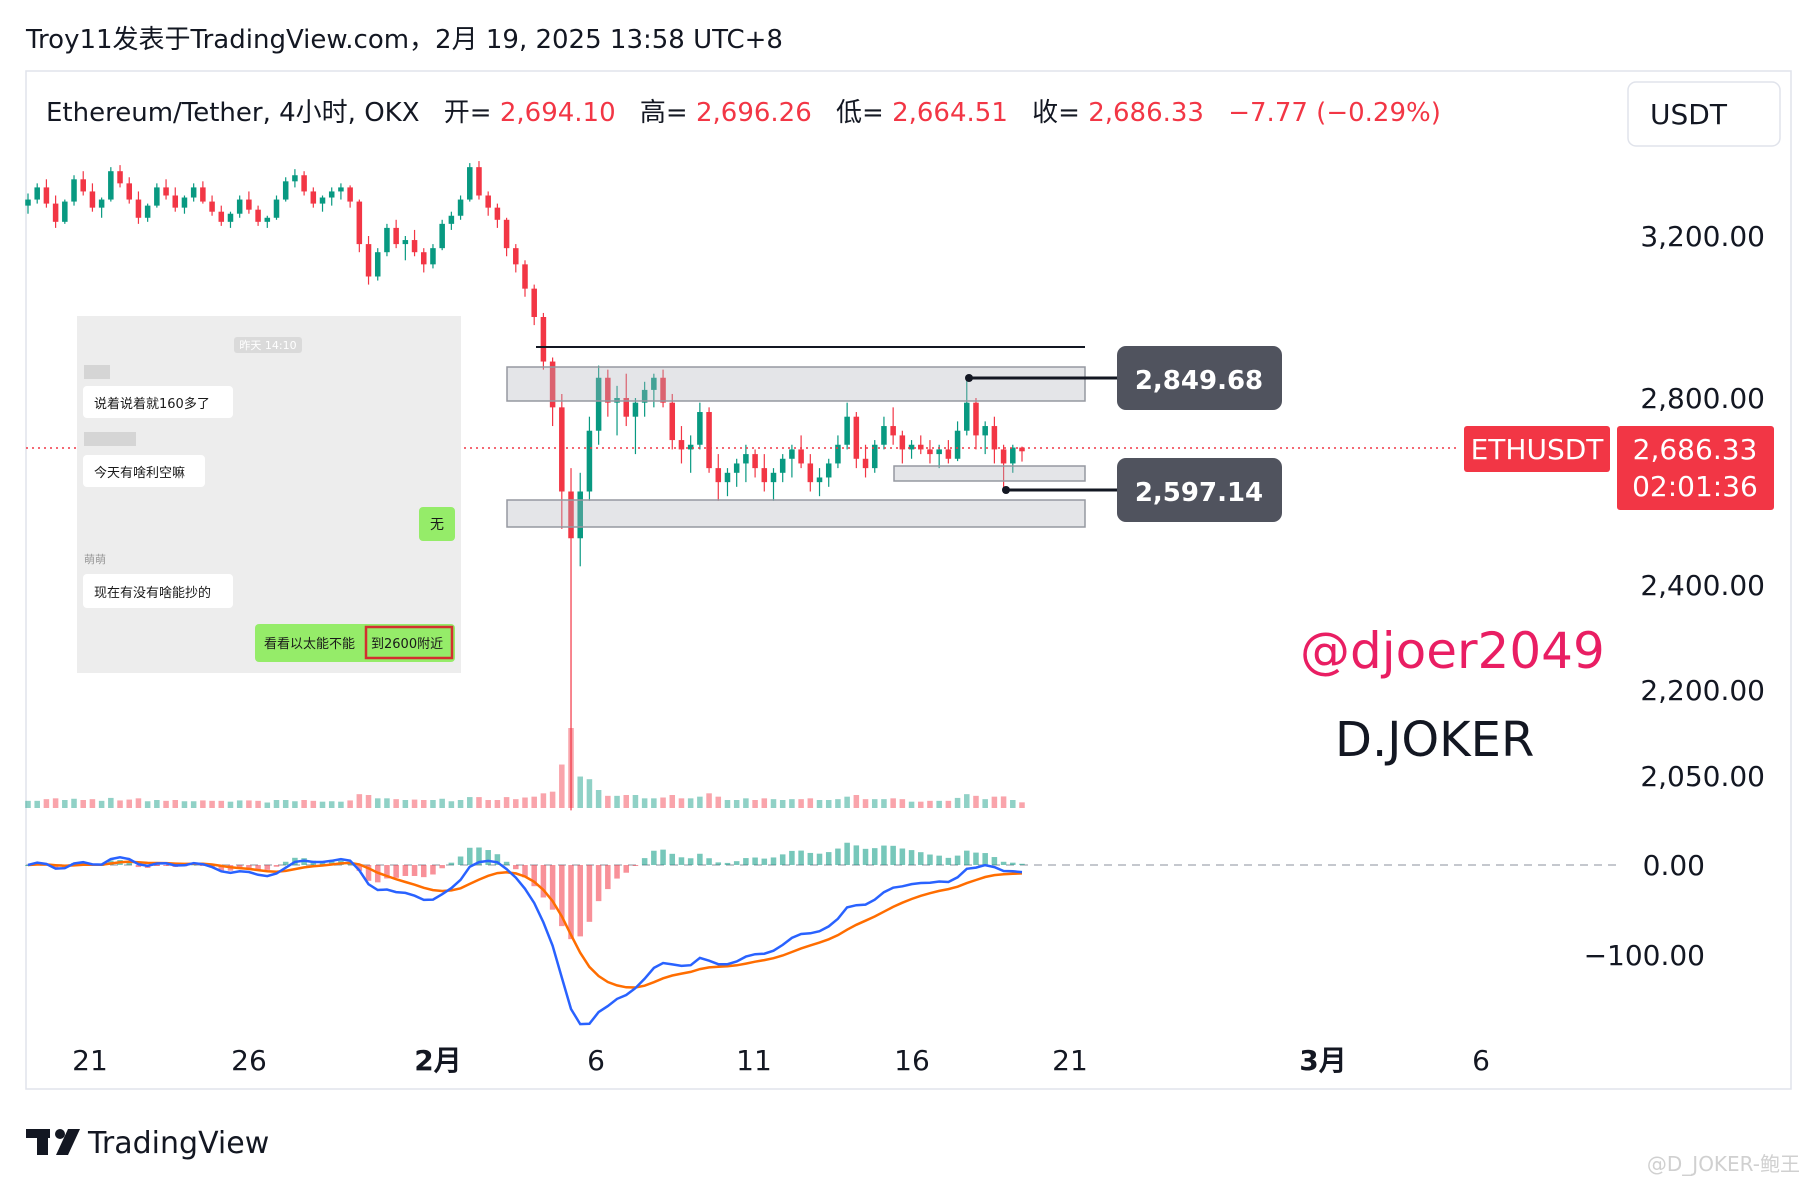 This screenshot has width=1811, height=1183. What do you see at coordinates (355, 643) in the screenshot?
I see `chat-bubble-self` at bounding box center [355, 643].